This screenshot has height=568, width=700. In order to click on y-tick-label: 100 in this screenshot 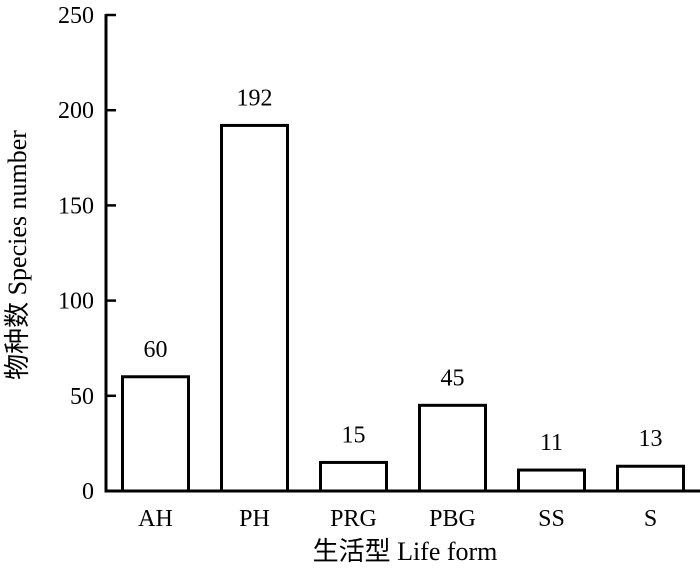, I will do `click(76, 302)`.